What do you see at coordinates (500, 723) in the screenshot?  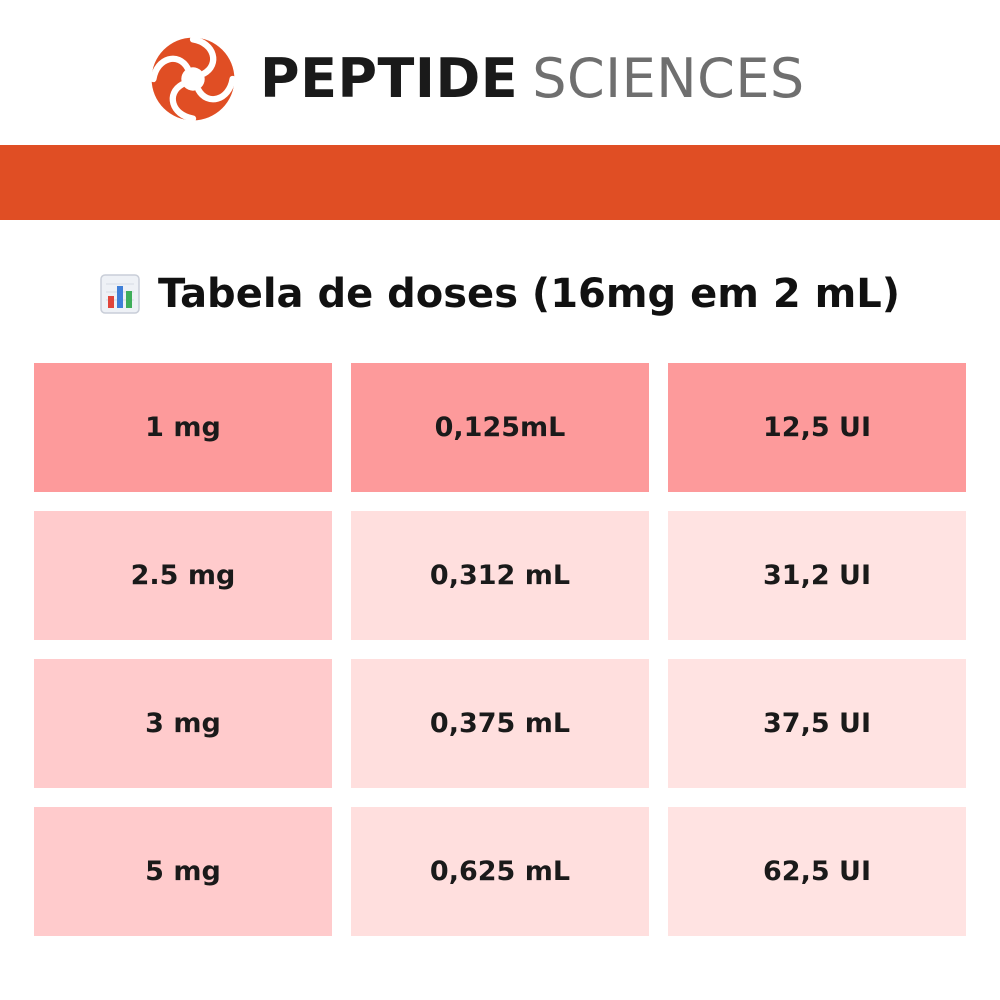 I see `table-cell-volume: 0,375 mL` at bounding box center [500, 723].